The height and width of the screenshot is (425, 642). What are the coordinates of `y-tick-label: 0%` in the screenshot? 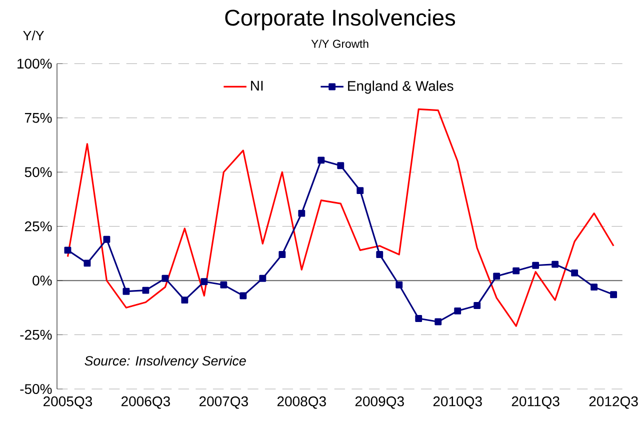 It's located at (42, 281).